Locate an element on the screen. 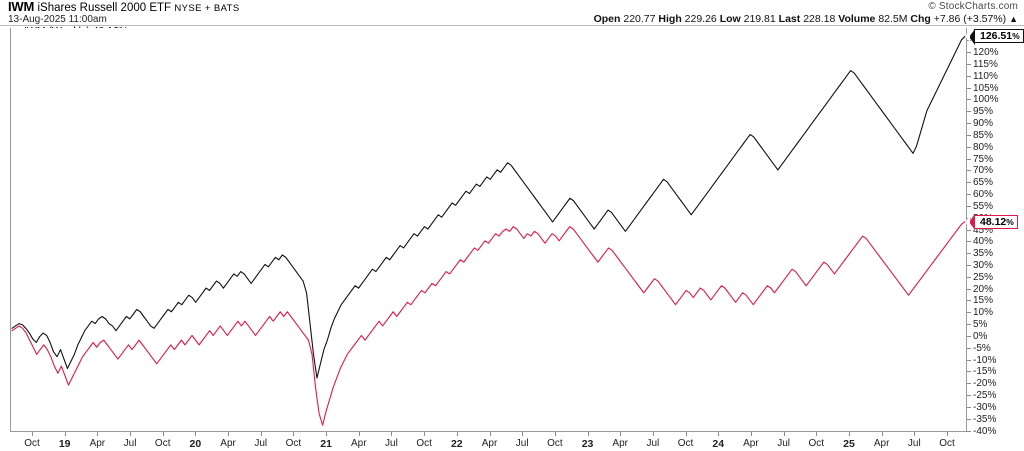 The height and width of the screenshot is (451, 1024). y-tick-label: 75% is located at coordinates (983, 159).